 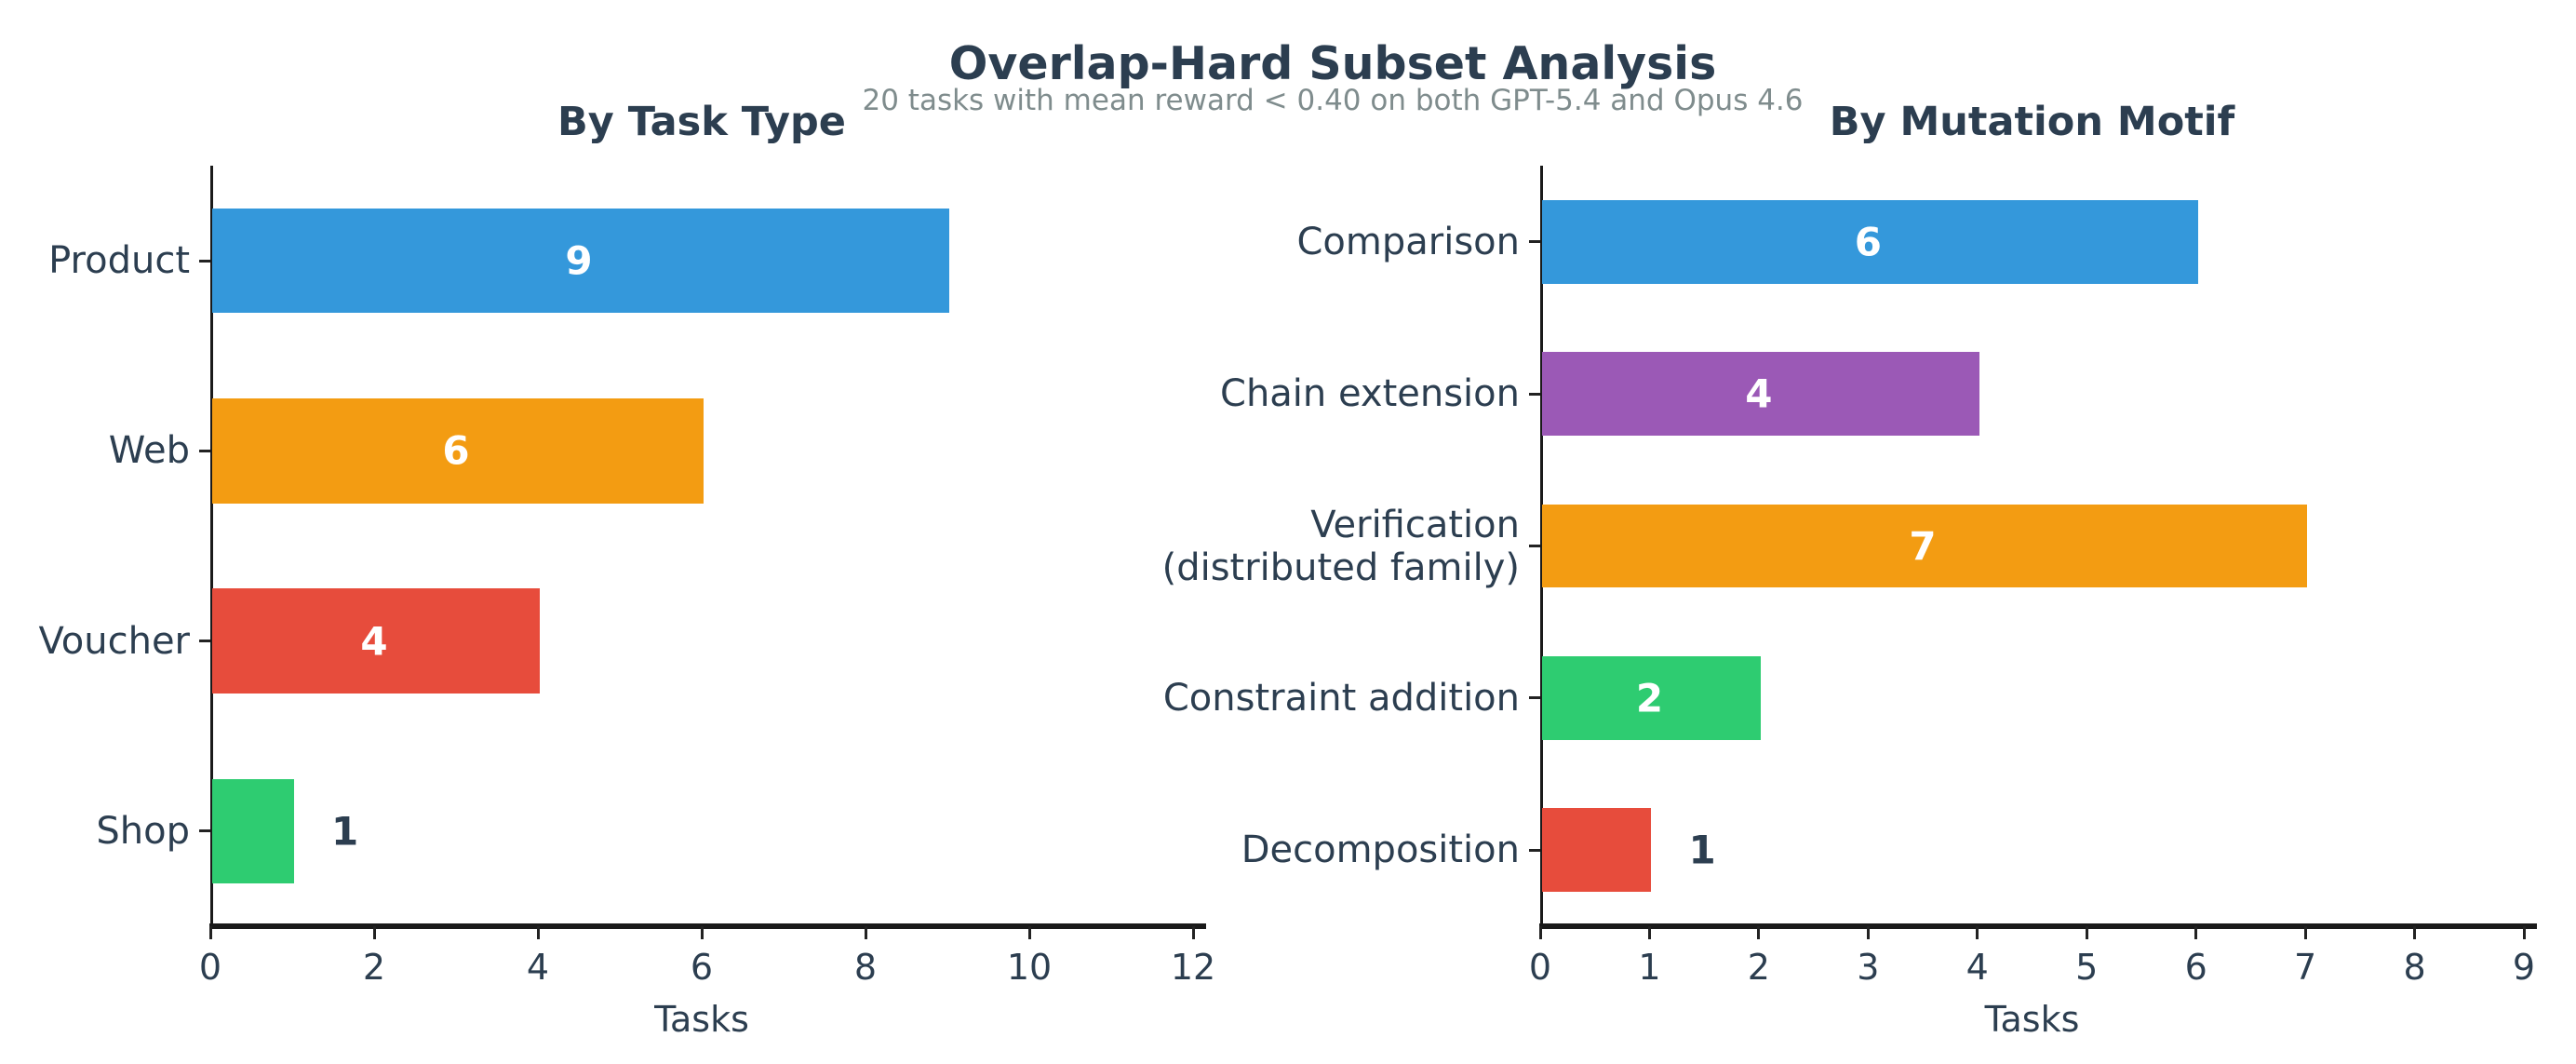 I want to click on bar-product, so click(x=580, y=261).